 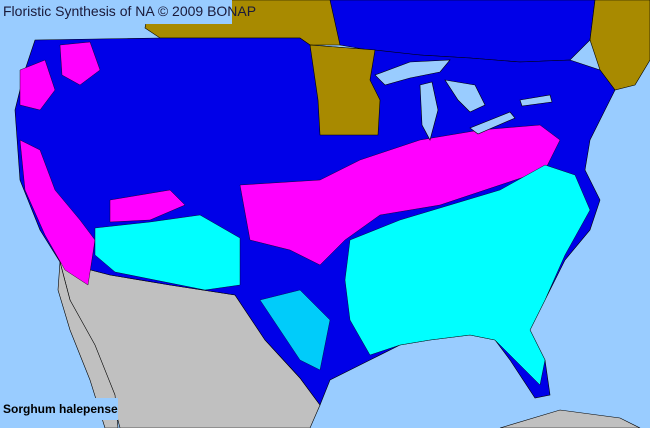 What do you see at coordinates (295, 330) in the screenshot?
I see `cyan-texas-scattered` at bounding box center [295, 330].